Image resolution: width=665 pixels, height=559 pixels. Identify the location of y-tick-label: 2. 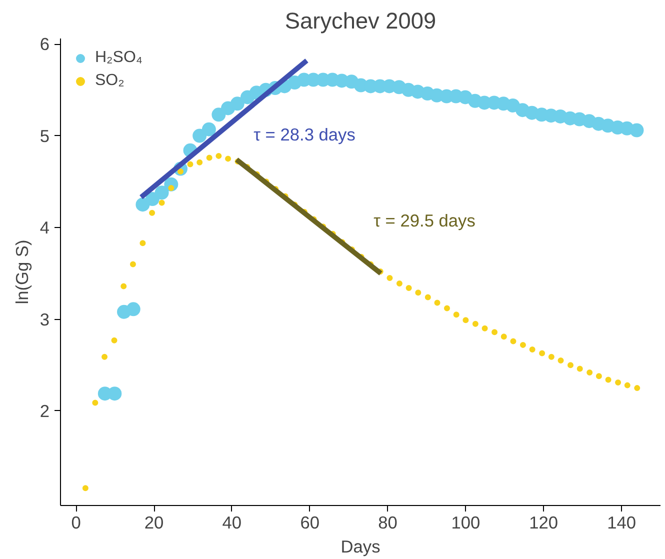
(45, 411).